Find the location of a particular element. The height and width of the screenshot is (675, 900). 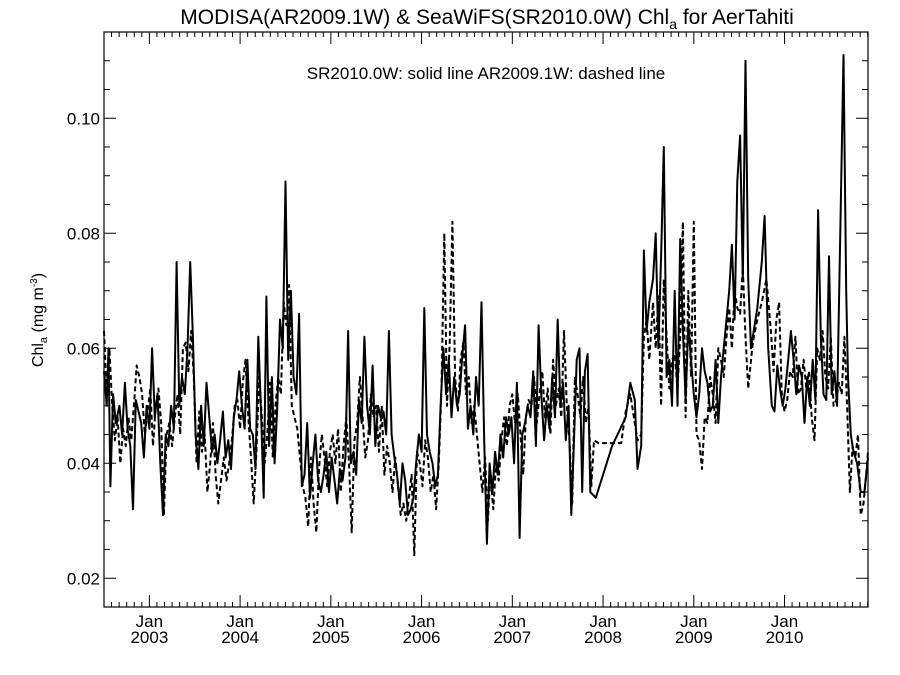

y-tick-label: 0.06 is located at coordinates (83, 348).